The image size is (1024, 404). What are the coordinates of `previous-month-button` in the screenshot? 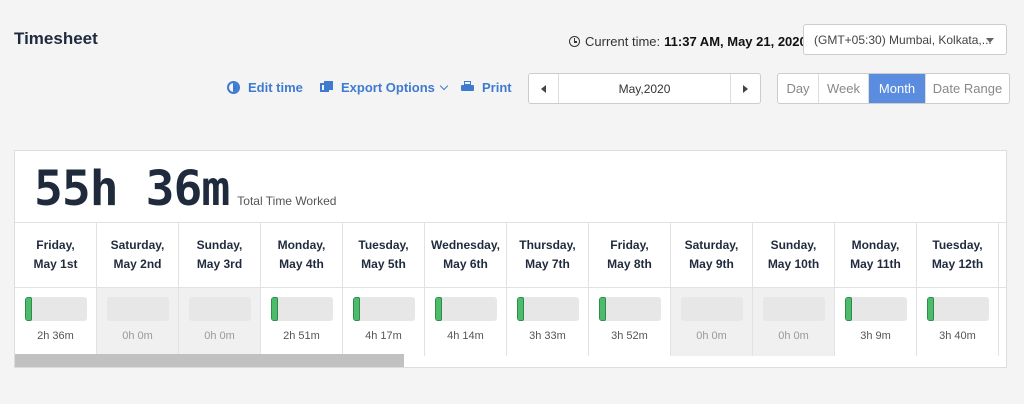 It's located at (544, 88).